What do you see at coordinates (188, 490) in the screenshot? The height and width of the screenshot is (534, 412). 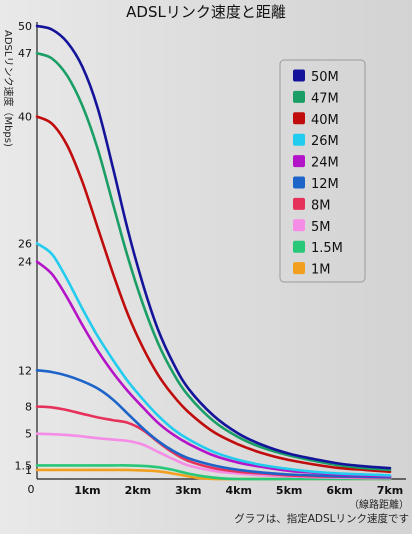 I see `x-tick-label: 3km` at bounding box center [188, 490].